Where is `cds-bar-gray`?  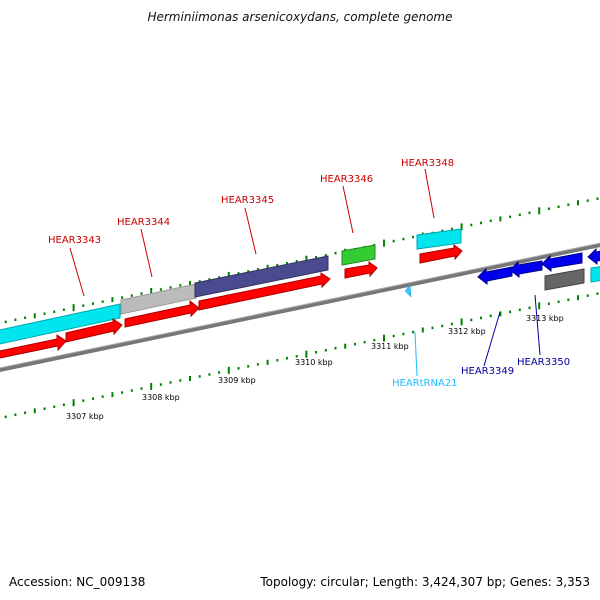
cds-bar-gray is located at coordinates (158, 299).